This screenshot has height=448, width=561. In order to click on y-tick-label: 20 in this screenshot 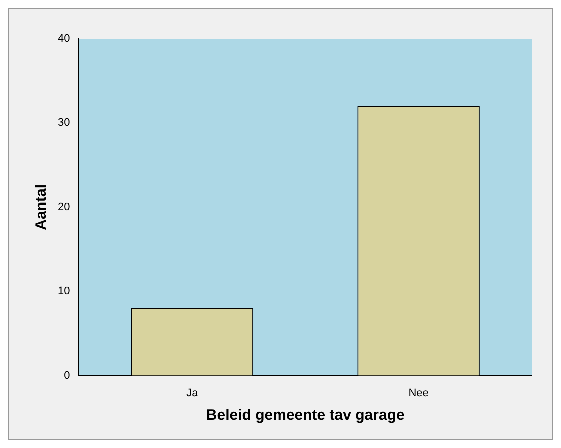, I will do `click(64, 207)`.